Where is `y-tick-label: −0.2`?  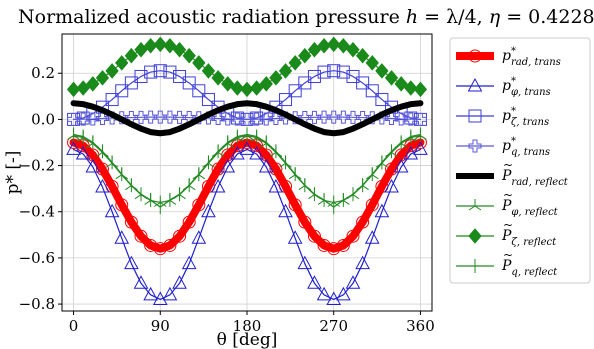
y-tick-label: −0.2 is located at coordinates (37, 166).